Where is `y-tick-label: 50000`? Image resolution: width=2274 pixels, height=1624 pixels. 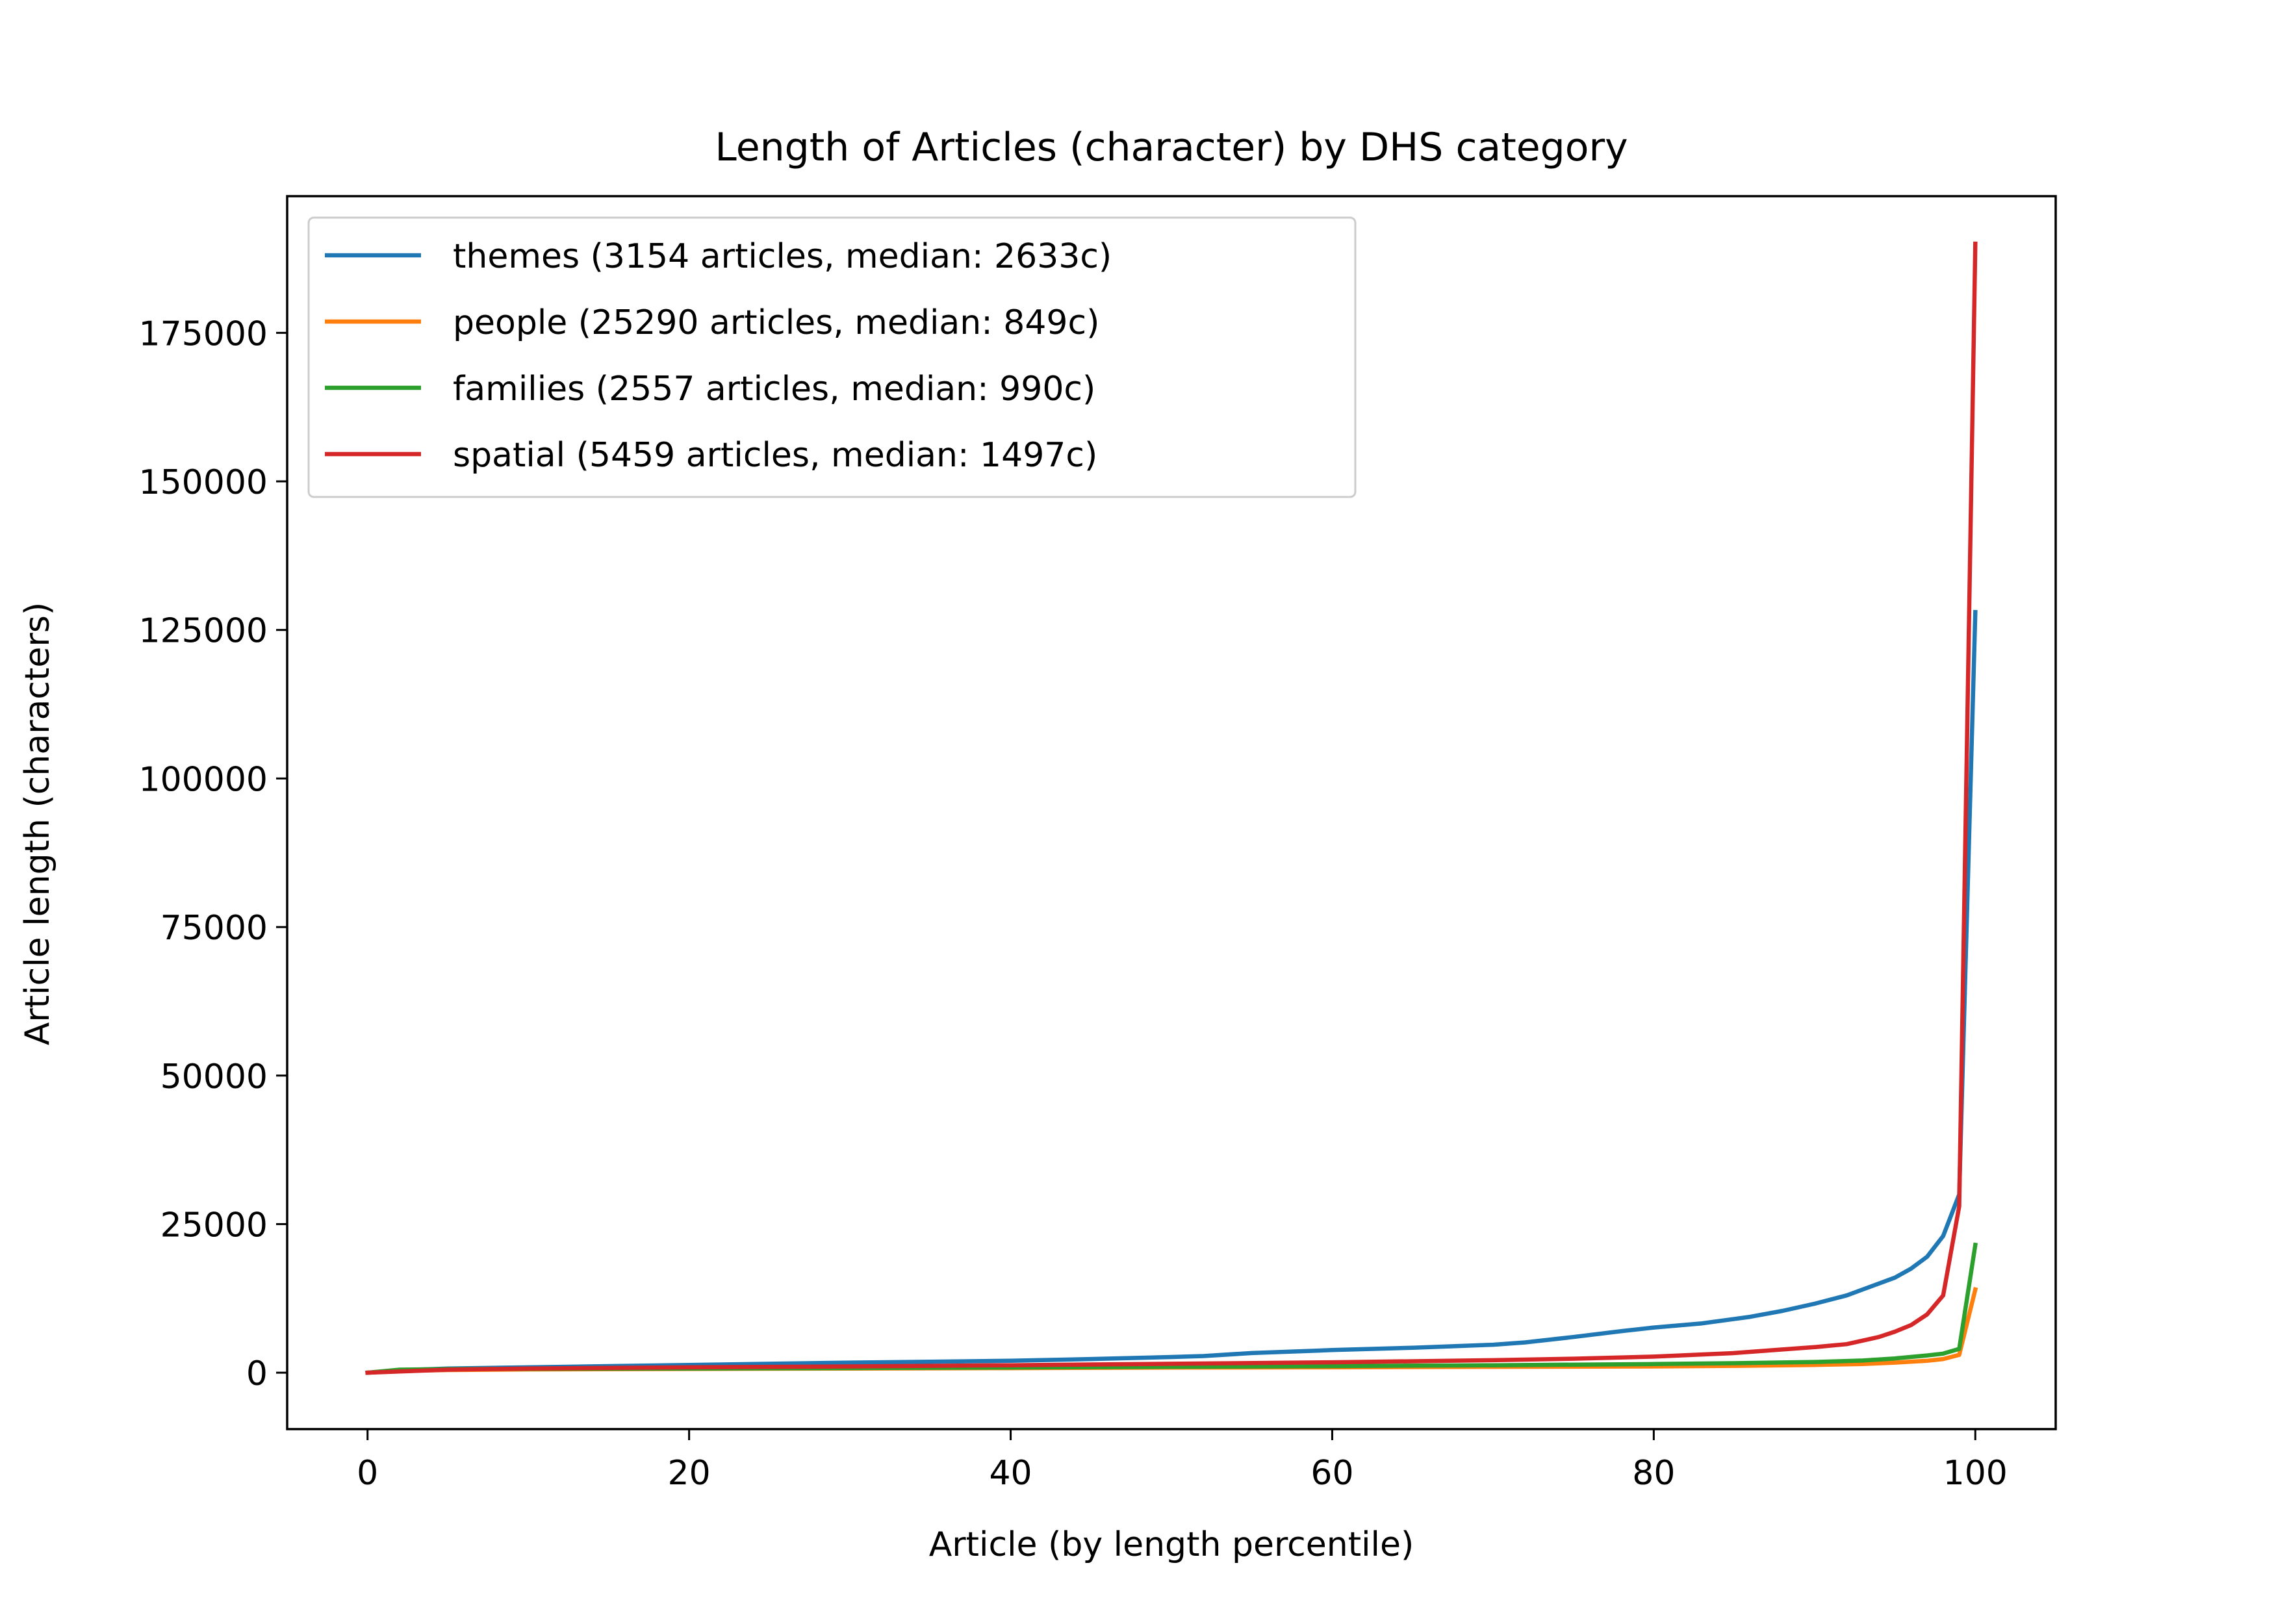
y-tick-label: 50000 is located at coordinates (214, 1077).